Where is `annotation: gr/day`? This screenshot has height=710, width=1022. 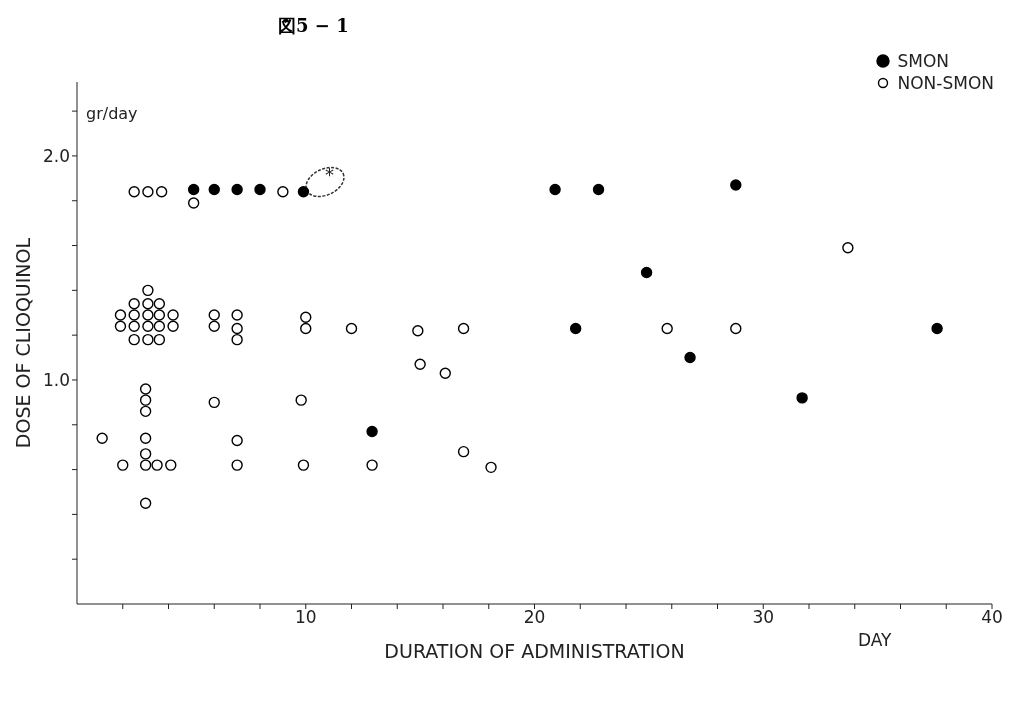
annotation: gr/day is located at coordinates (112, 113).